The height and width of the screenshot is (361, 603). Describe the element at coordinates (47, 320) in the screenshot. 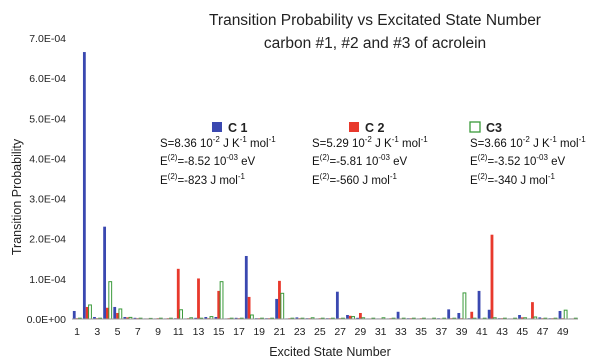

I see `y-tick-label: 0.0E+00` at that location.